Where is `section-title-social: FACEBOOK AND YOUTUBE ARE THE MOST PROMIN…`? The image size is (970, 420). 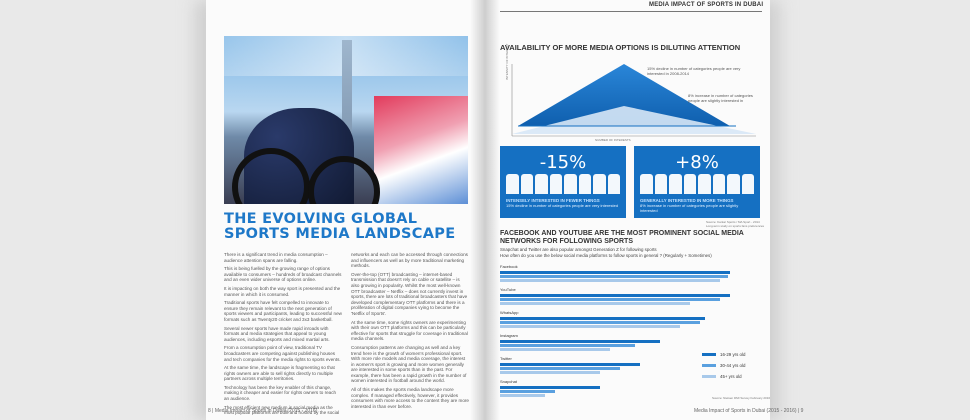
section-title-social: FACEBOOK AND YOUTUBE ARE THE MOST PROMIN… is located at coordinates (622, 237).